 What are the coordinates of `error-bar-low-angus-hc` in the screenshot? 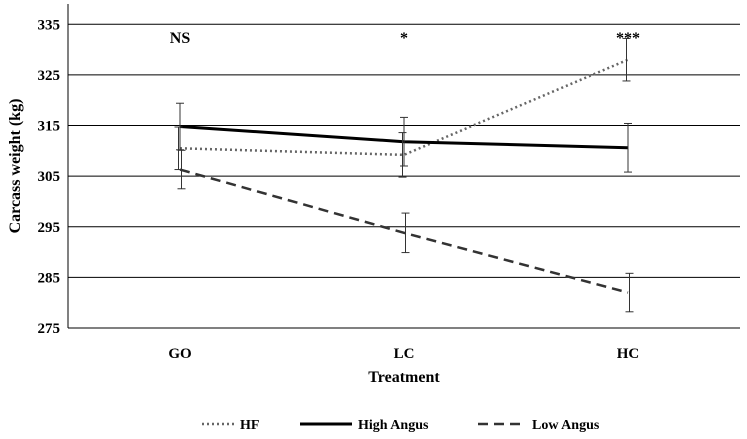 It's located at (629, 292).